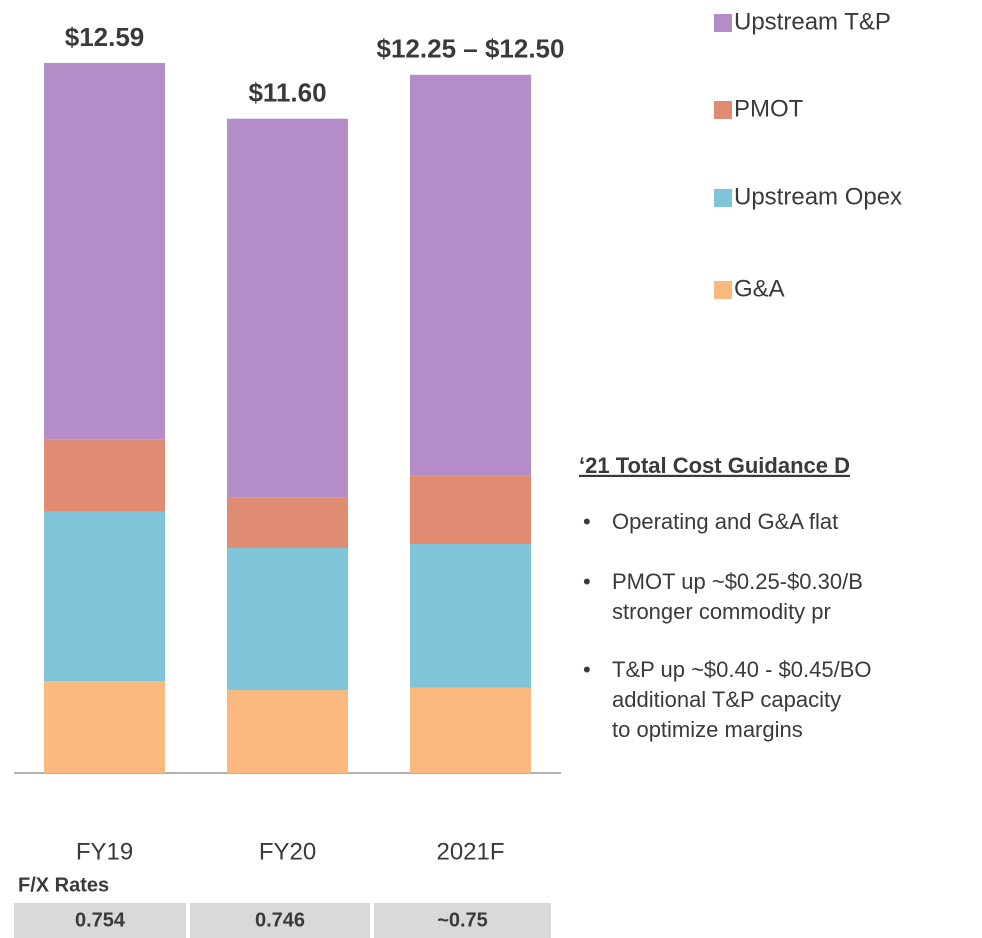  I want to click on x-tick-label: FY20, so click(287, 851).